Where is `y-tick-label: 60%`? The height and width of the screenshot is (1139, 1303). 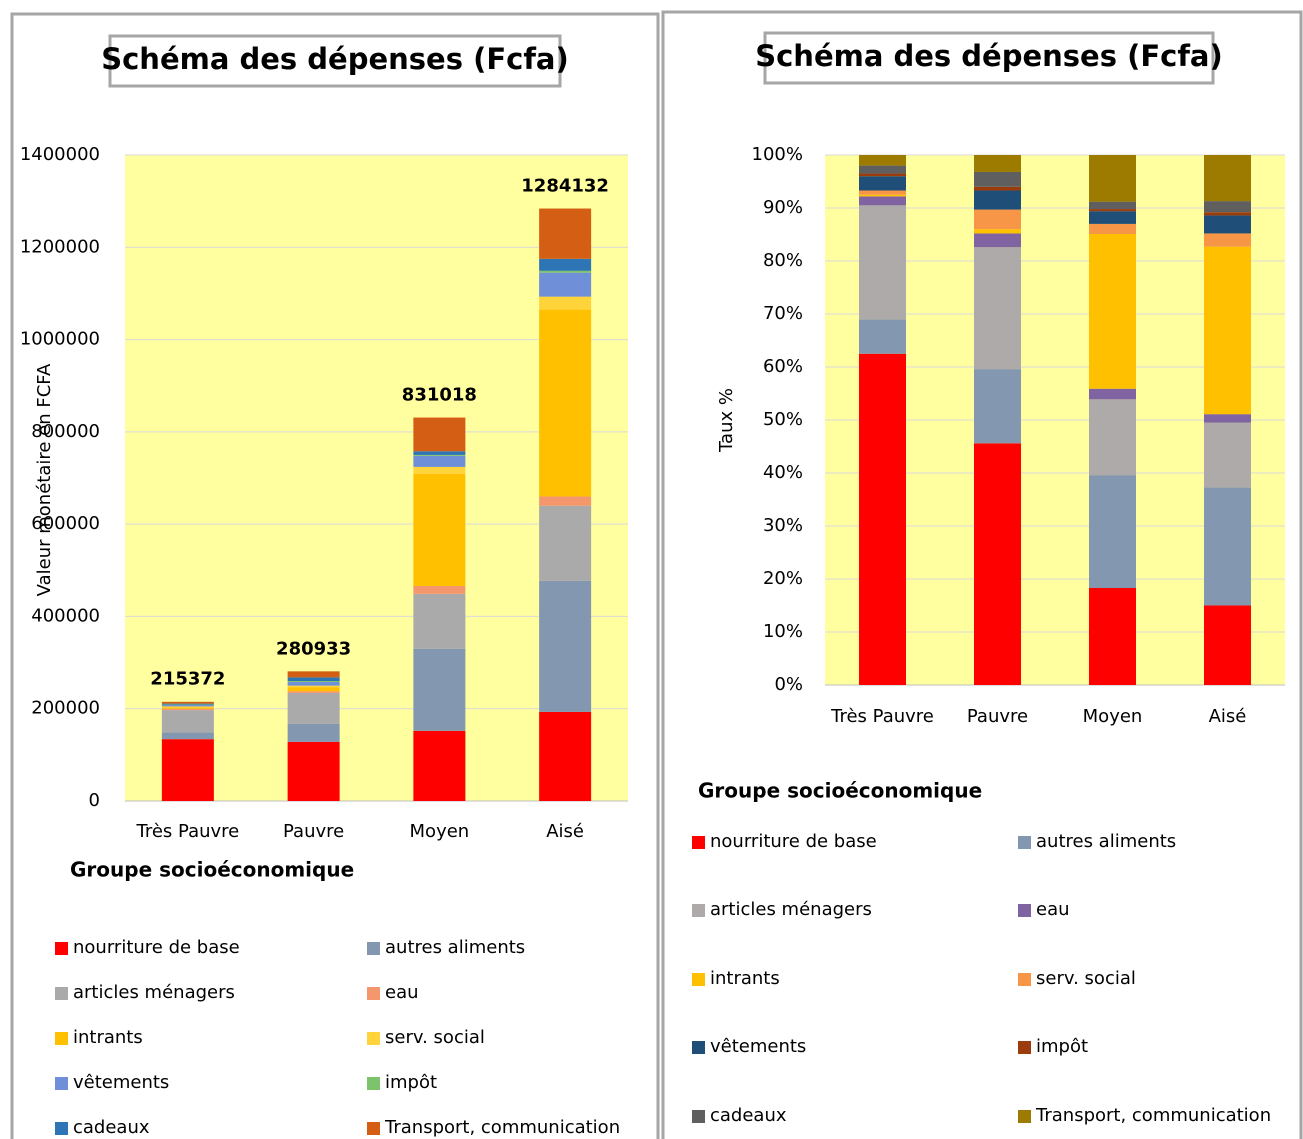
y-tick-label: 60% is located at coordinates (783, 366).